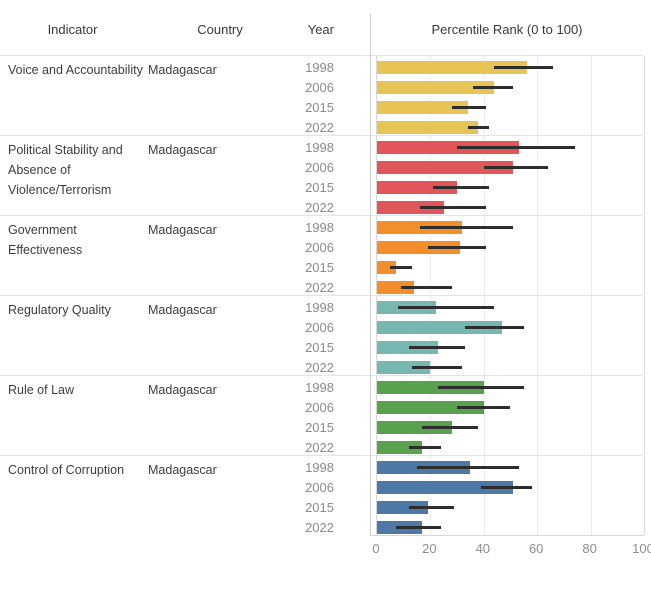 The width and height of the screenshot is (651, 604). Describe the element at coordinates (429, 548) in the screenshot. I see `axis-tick-label: 20` at that location.